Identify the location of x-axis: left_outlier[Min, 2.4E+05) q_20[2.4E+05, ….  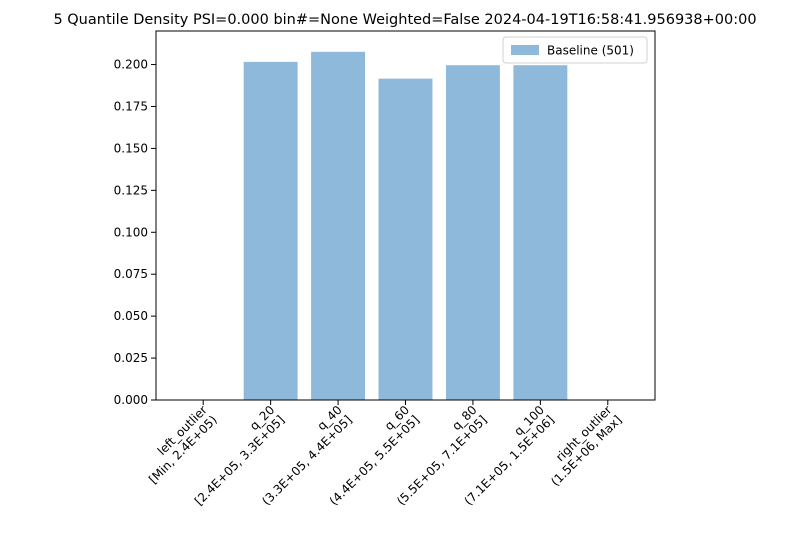
(380, 454).